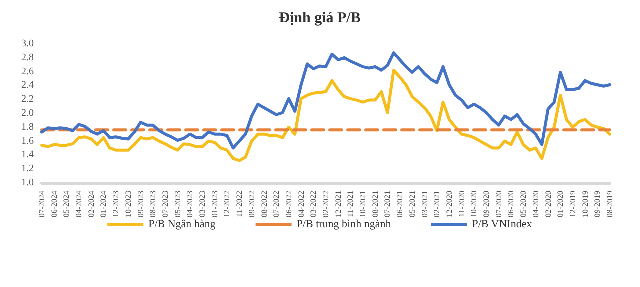 The width and height of the screenshot is (640, 287). What do you see at coordinates (227, 204) in the screenshot?
I see `x-tick-label: 12-2022` at bounding box center [227, 204].